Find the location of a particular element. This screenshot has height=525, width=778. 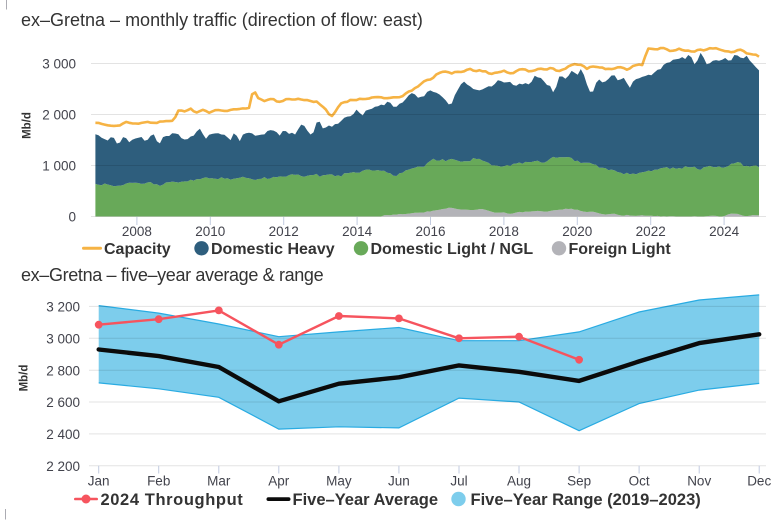

svg-text: Feb is located at coordinates (158, 481).